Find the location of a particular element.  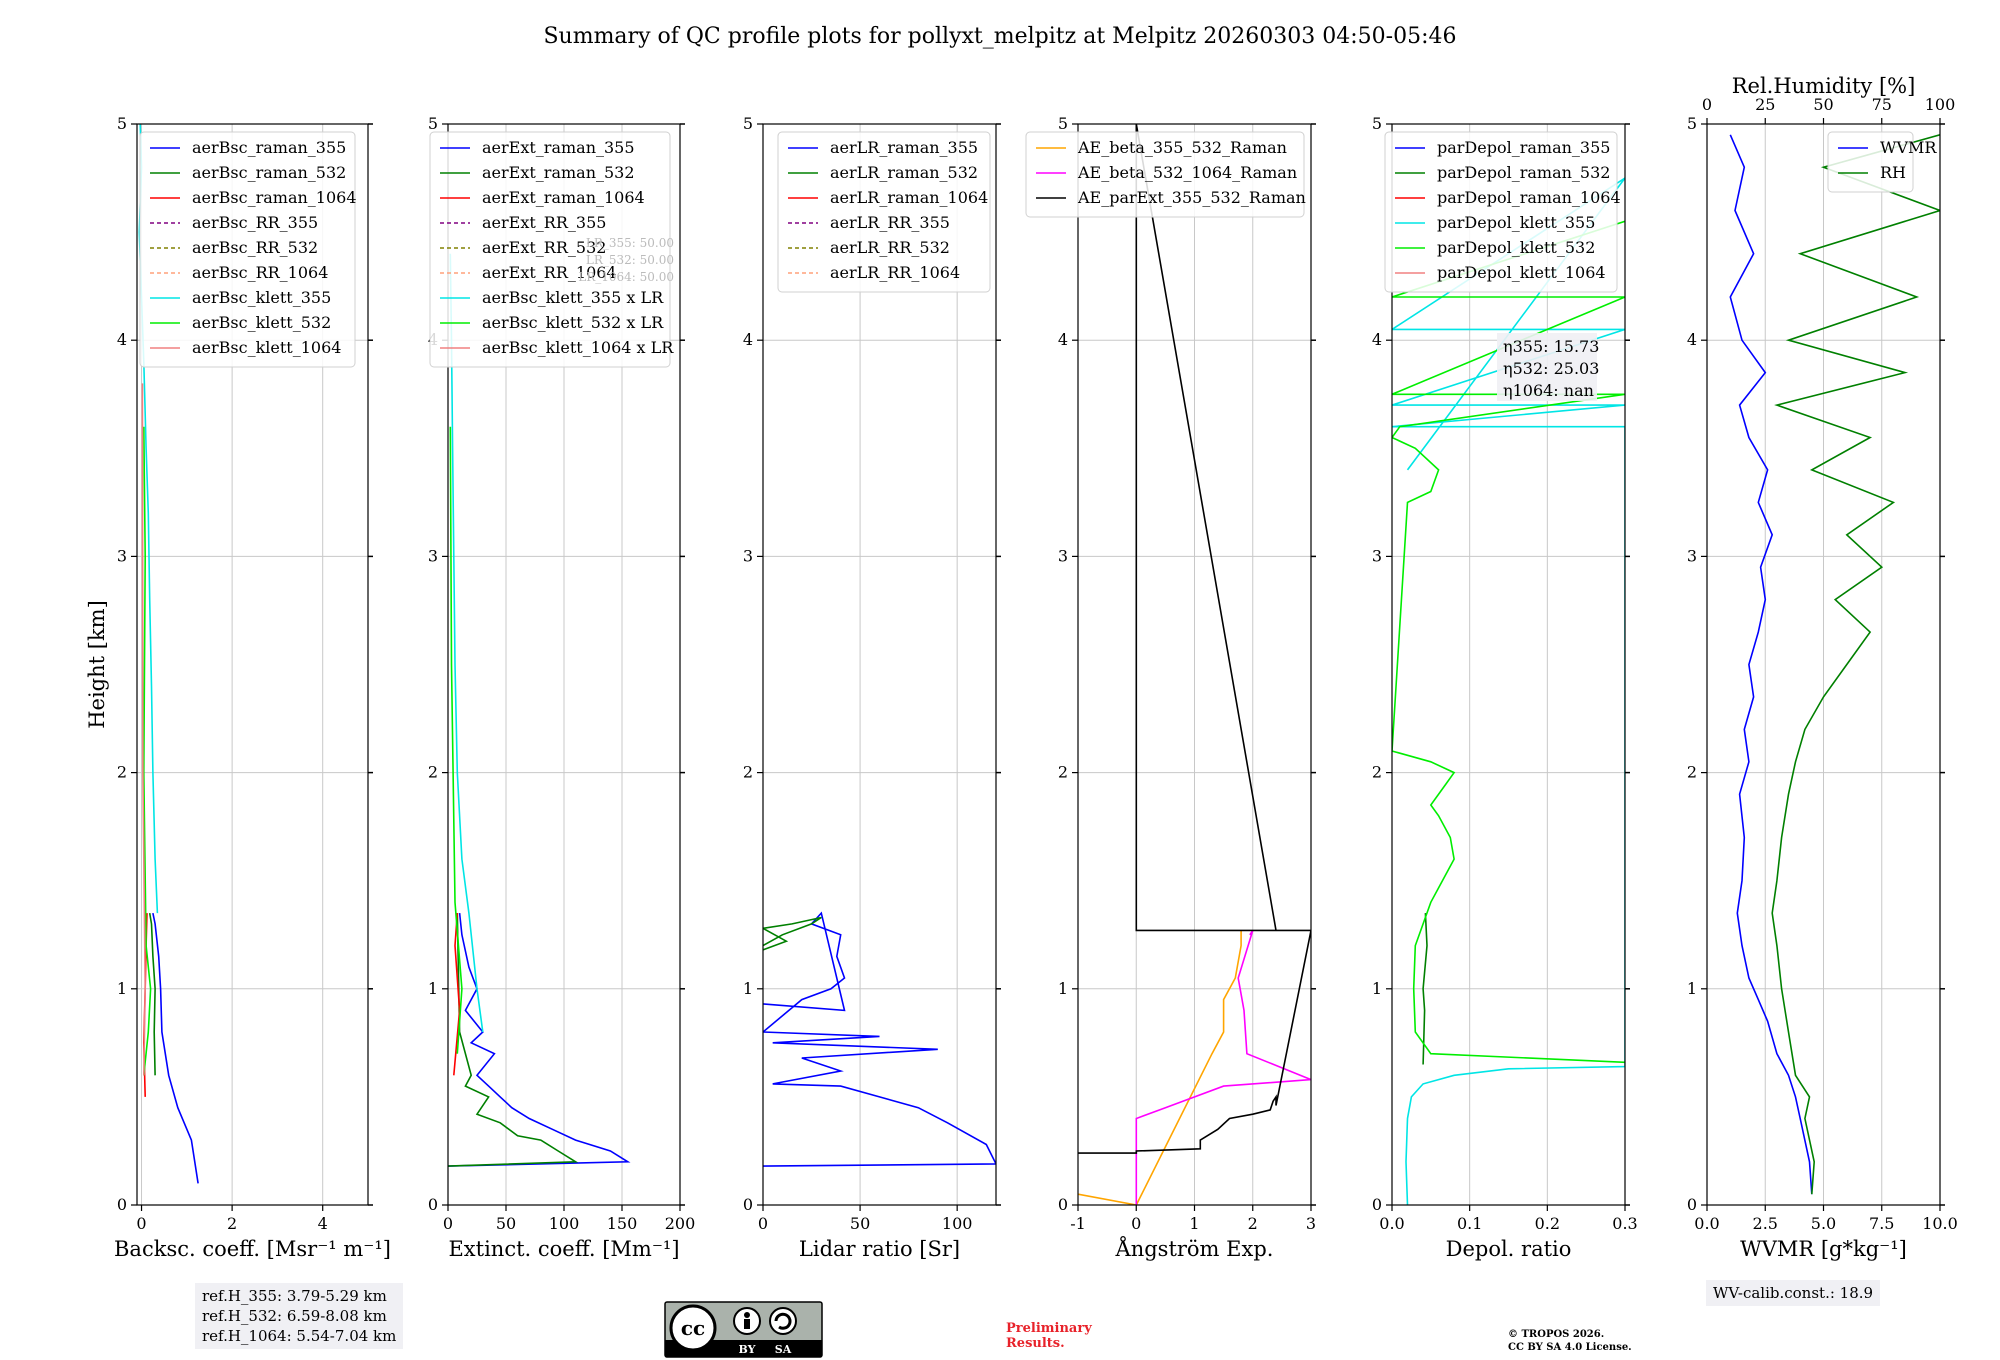

x-tick-label: 150 is located at coordinates (622, 1223).